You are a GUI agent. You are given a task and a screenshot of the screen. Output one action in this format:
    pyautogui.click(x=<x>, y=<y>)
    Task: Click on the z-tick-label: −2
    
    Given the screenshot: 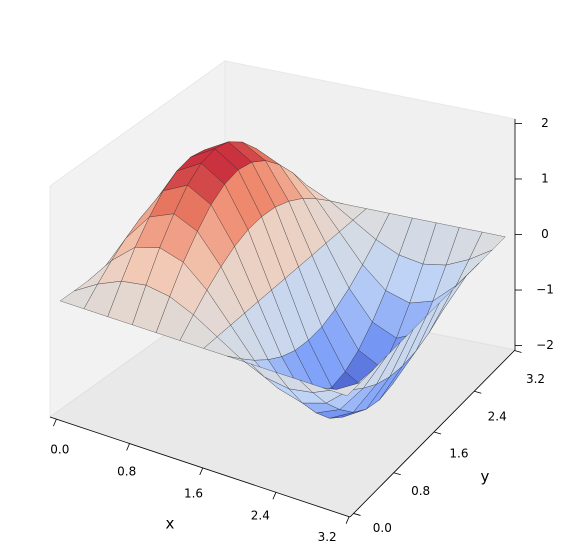 What is the action you would take?
    pyautogui.click(x=545, y=345)
    